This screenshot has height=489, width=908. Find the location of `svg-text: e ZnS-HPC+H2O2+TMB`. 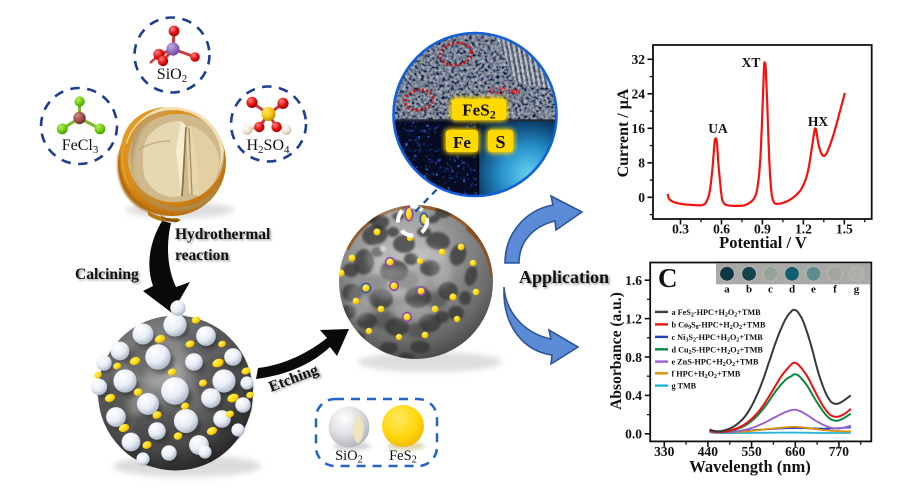

svg-text: e ZnS-HPC+H2O2+TMB is located at coordinates (716, 363).